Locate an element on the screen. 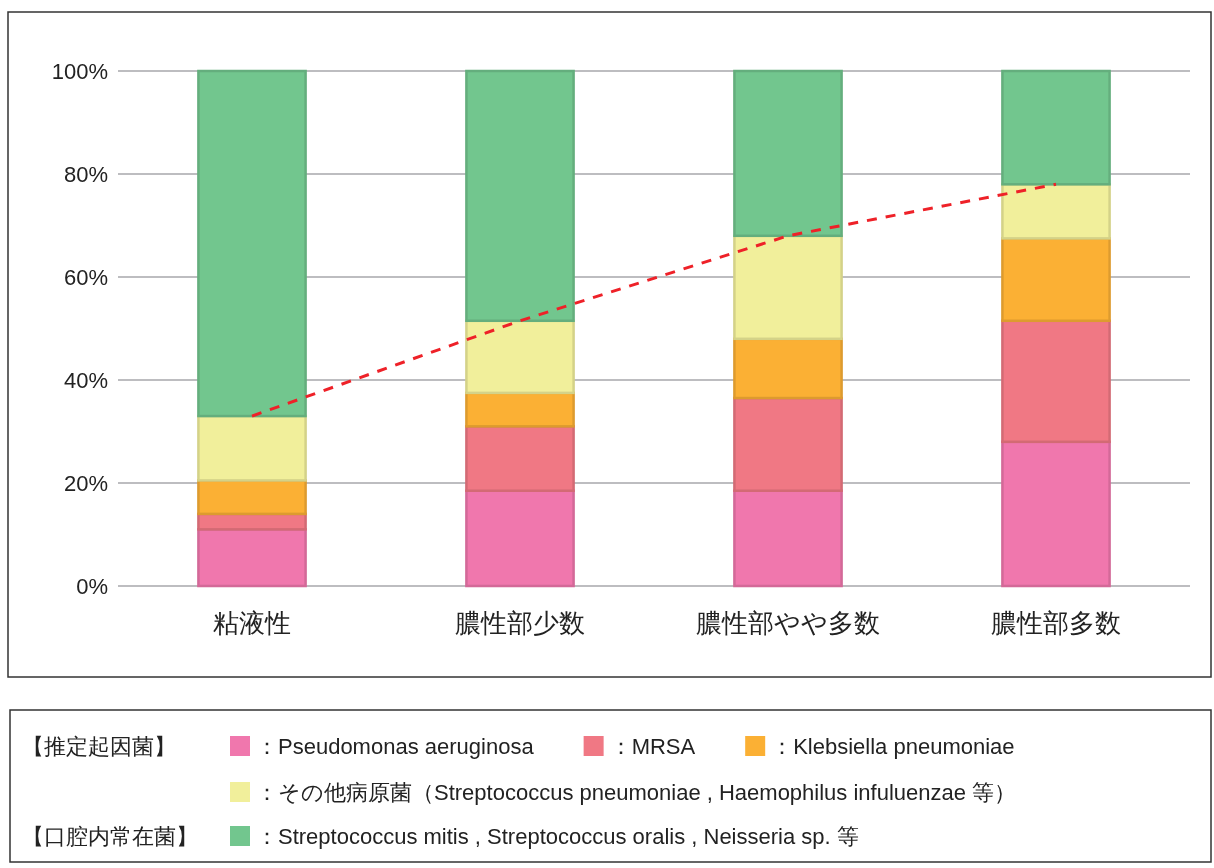 This screenshot has width=1214, height=868. x-tick-label: 膿性部少数 is located at coordinates (520, 623).